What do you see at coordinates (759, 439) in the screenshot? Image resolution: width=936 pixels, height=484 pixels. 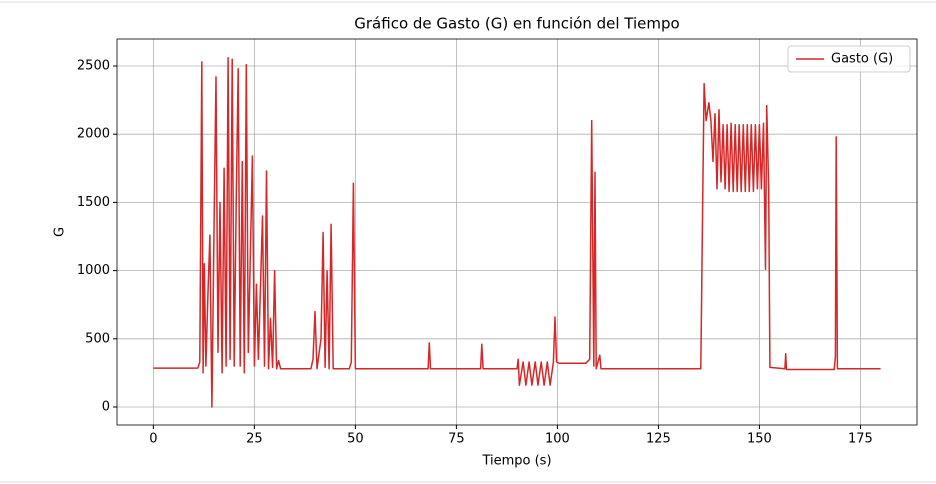 I see `x-tick-label: 150` at bounding box center [759, 439].